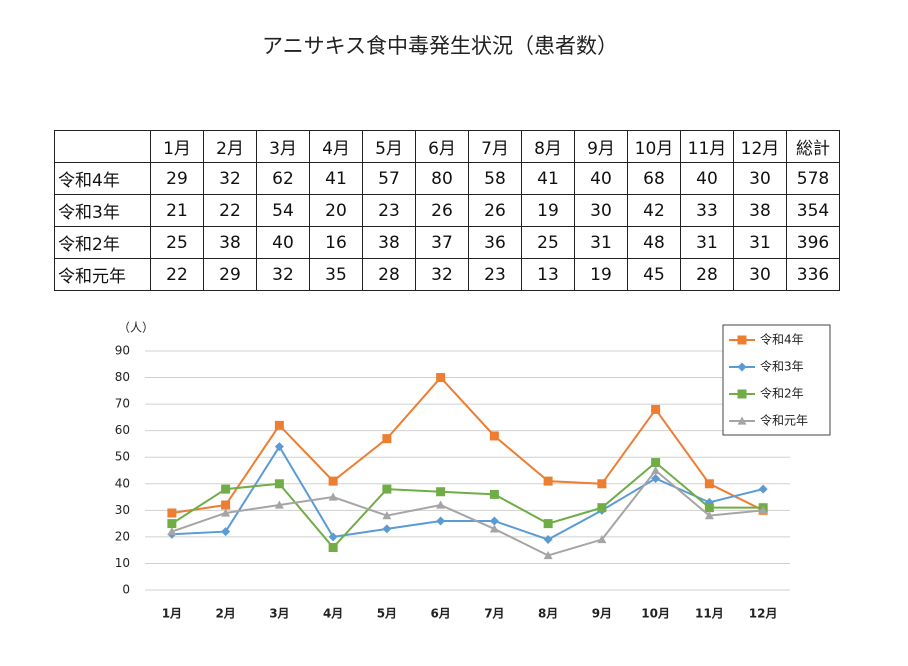 The height and width of the screenshot is (666, 908). What do you see at coordinates (177, 210) in the screenshot?
I see `table-cell: 21` at bounding box center [177, 210].